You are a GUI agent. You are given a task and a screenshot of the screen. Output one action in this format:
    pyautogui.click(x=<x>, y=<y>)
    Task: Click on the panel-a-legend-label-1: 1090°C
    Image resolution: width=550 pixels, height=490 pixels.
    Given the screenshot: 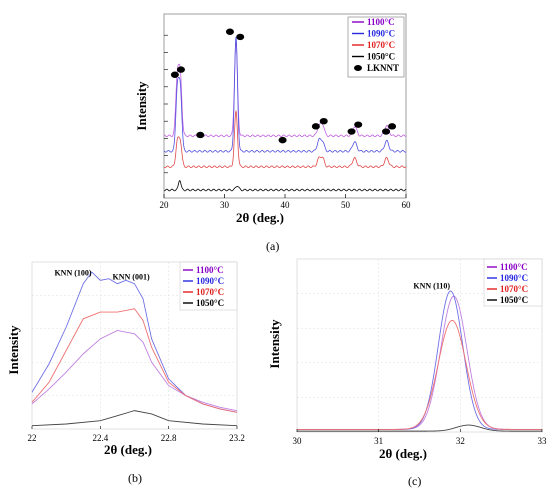 What is the action you would take?
    pyautogui.click(x=381, y=34)
    